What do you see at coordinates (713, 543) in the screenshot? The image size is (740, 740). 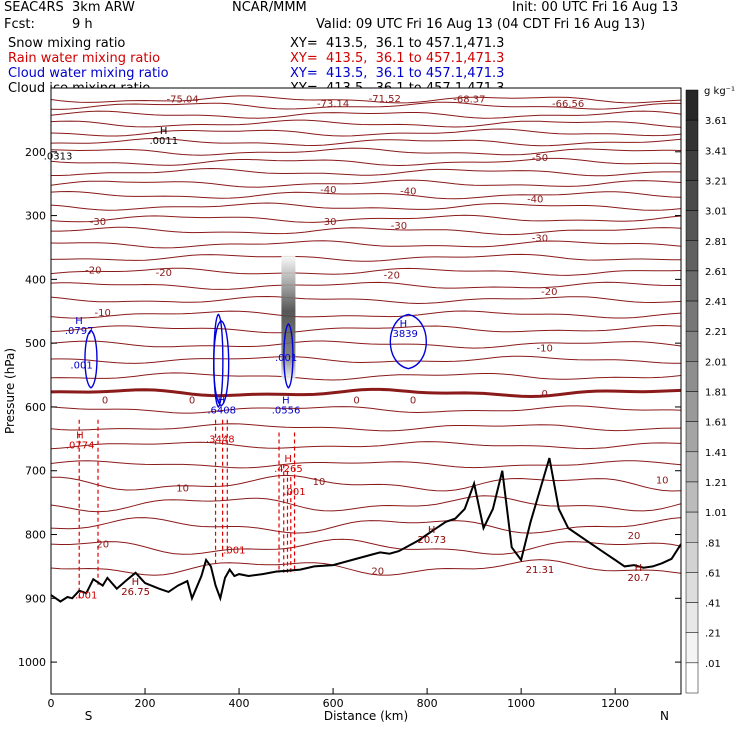 I see `colorbar-label: .81` at bounding box center [713, 543].